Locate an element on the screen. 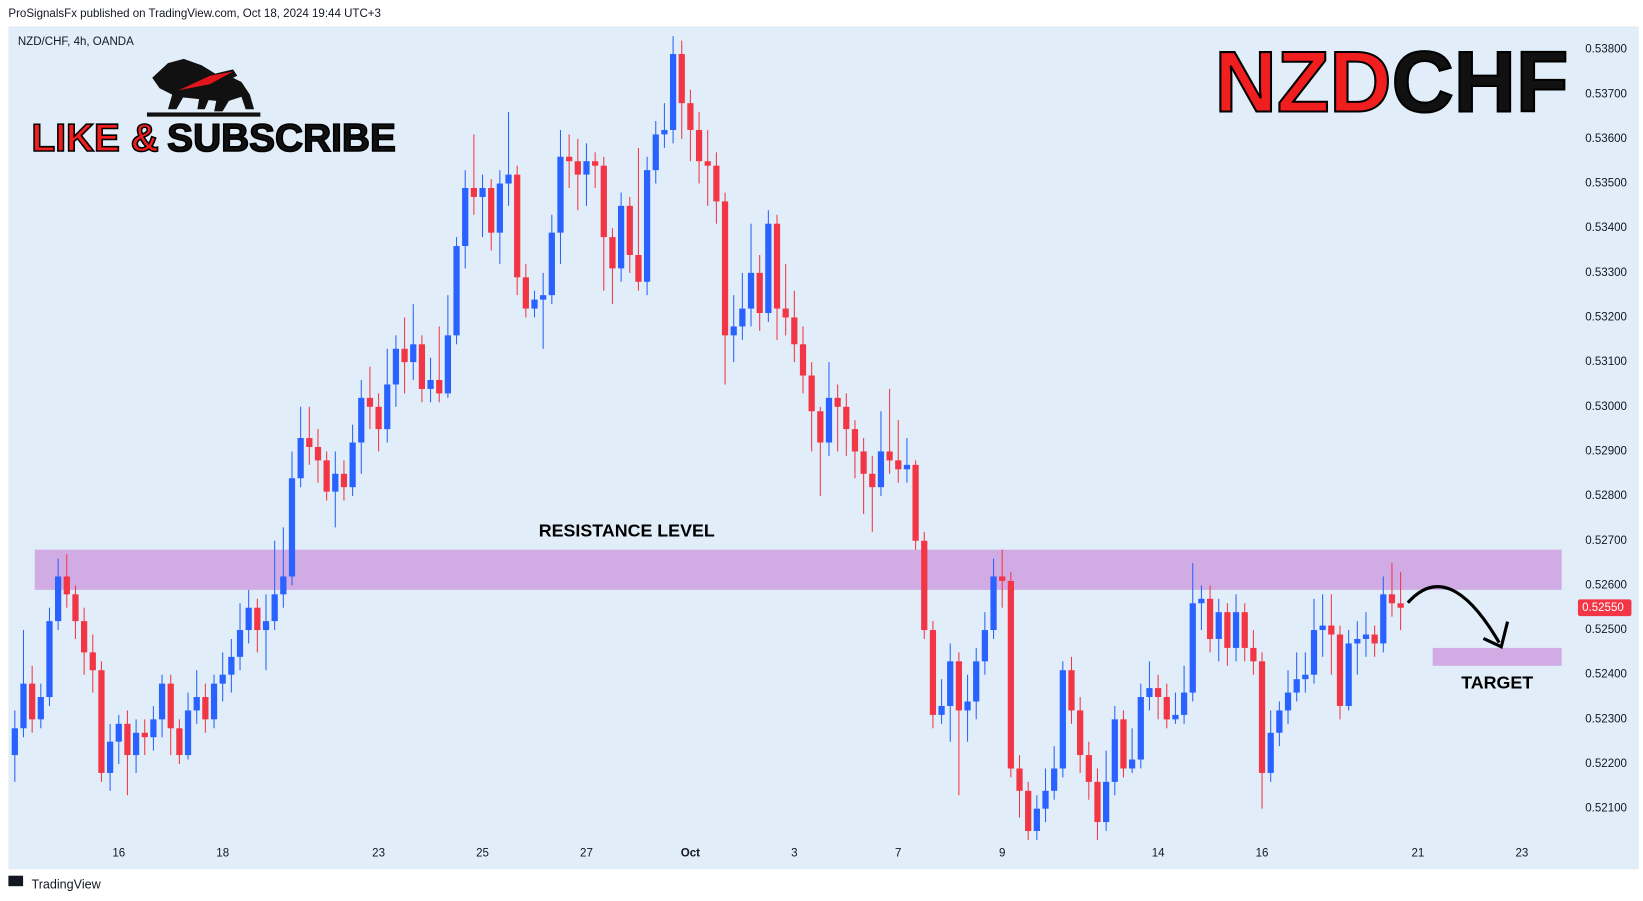 This screenshot has width=1643, height=901. y-tick-label: 0.53200 is located at coordinates (1606, 318).